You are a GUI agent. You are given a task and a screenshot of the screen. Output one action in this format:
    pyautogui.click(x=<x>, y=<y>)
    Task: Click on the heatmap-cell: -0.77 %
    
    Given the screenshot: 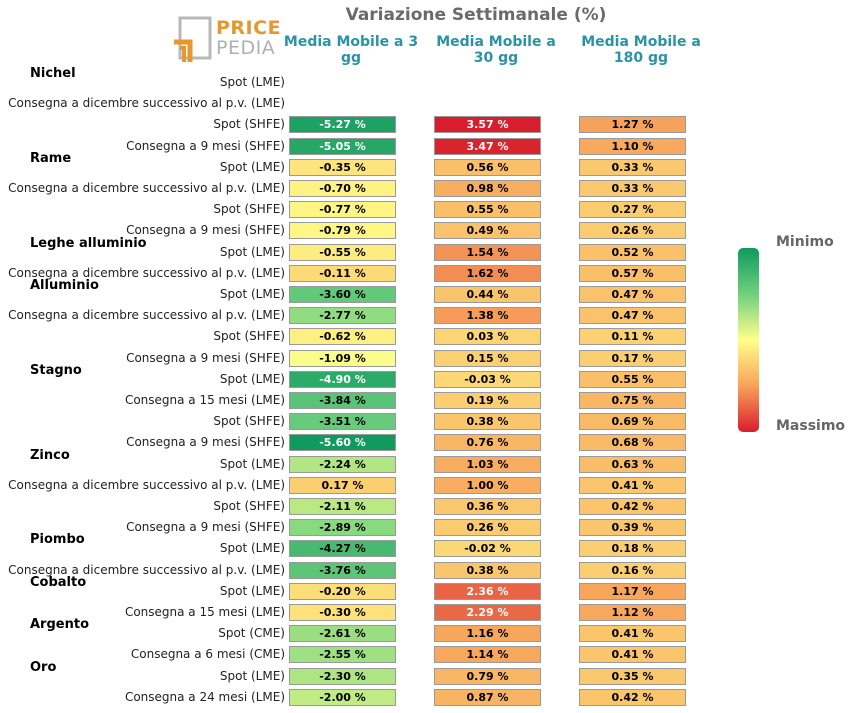 What is the action you would take?
    pyautogui.click(x=342, y=210)
    